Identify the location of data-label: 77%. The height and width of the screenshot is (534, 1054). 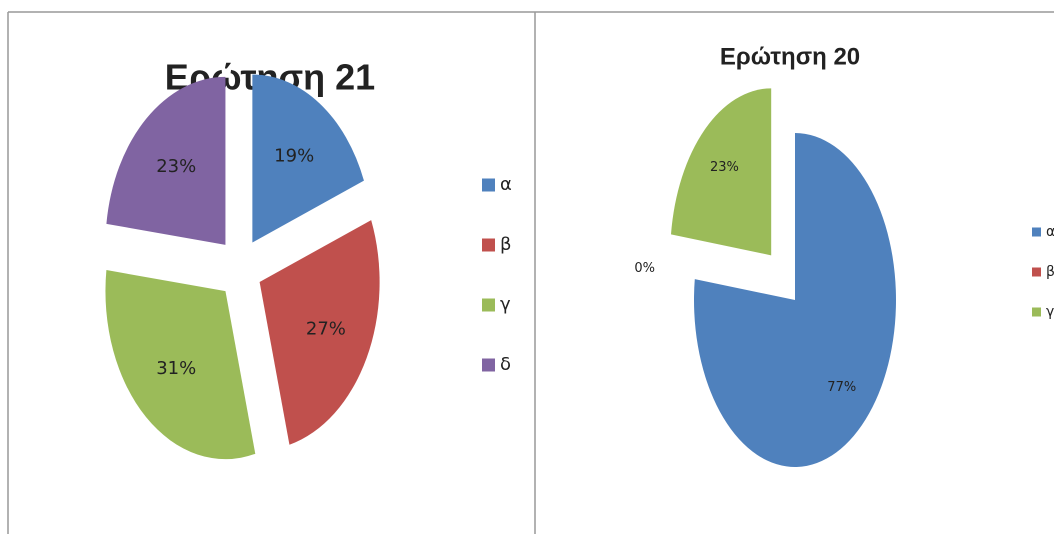
(841, 387).